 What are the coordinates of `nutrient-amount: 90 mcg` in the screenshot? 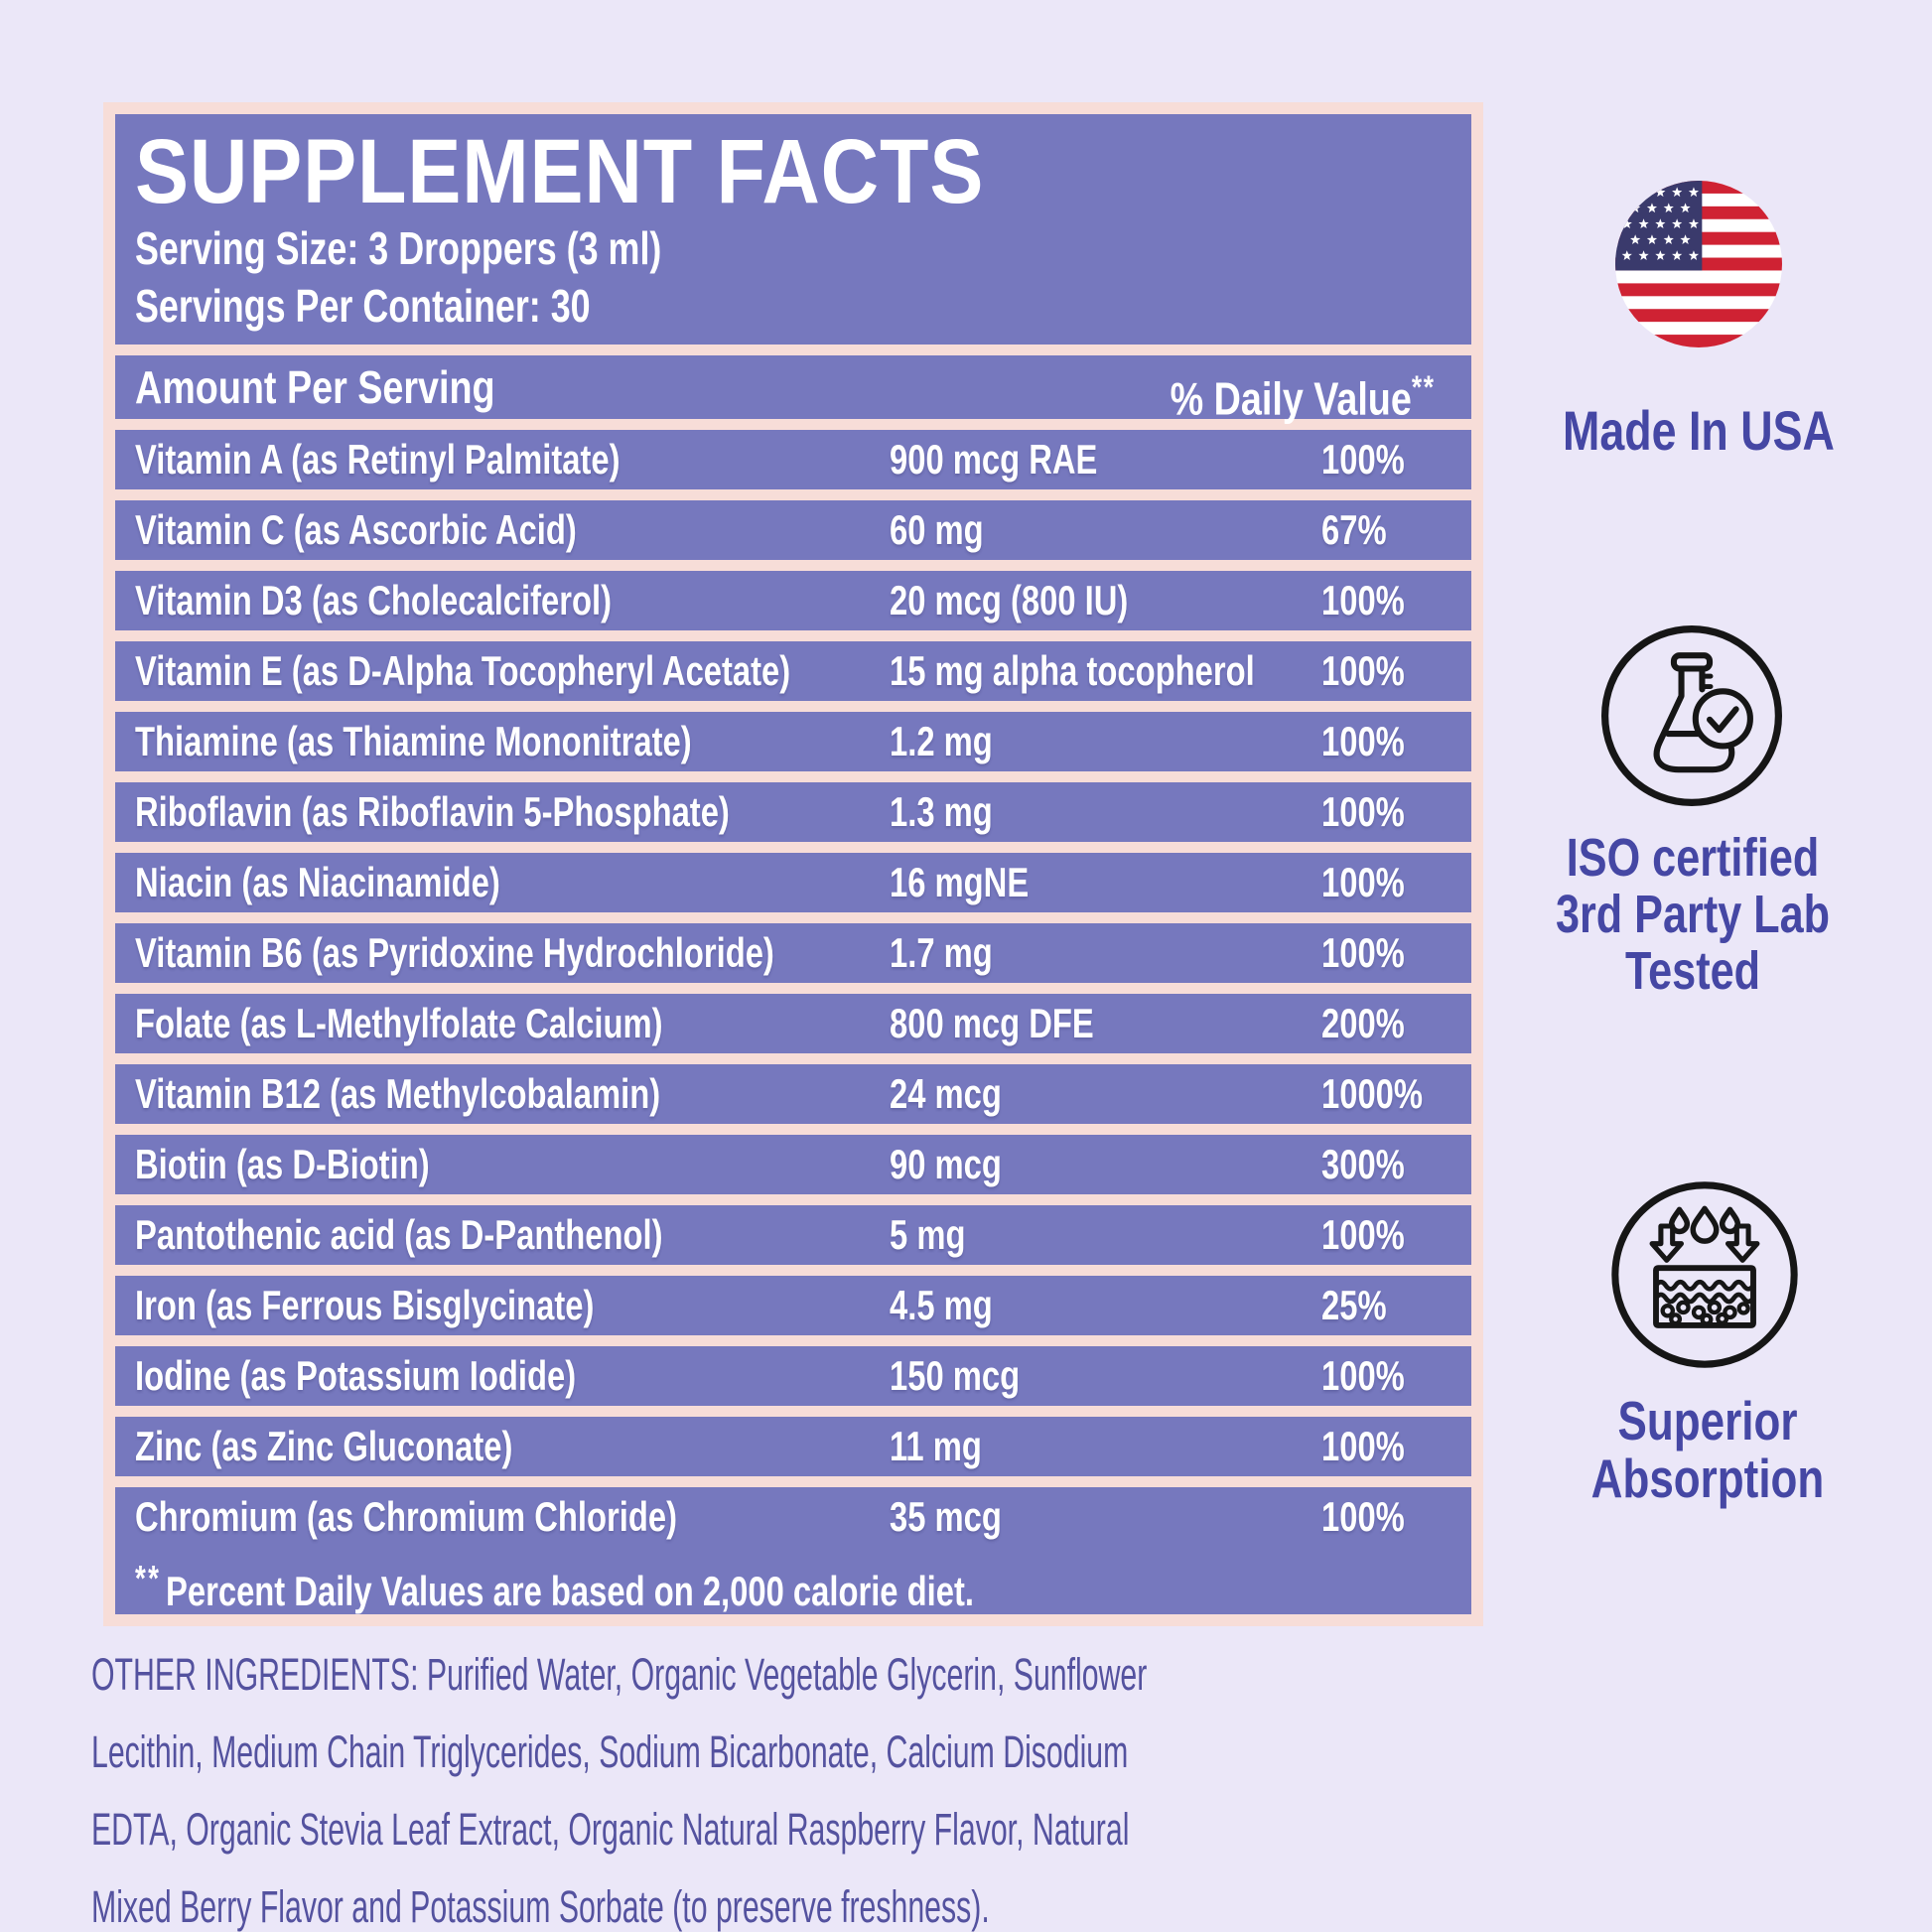 It's located at (946, 1164).